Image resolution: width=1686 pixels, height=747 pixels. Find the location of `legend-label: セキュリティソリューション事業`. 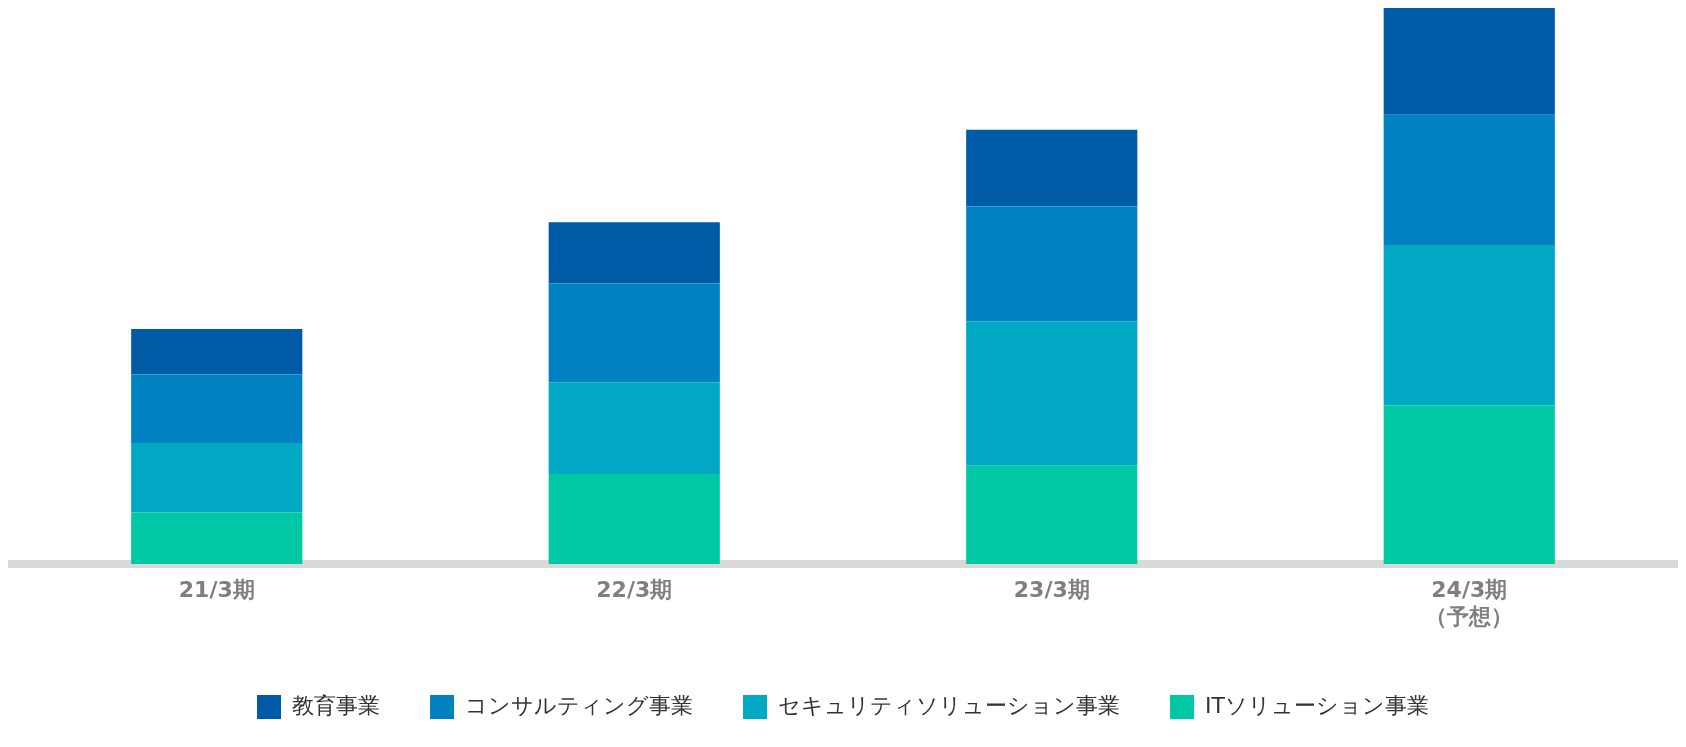

legend-label: セキュリティソリューション事業 is located at coordinates (949, 705).